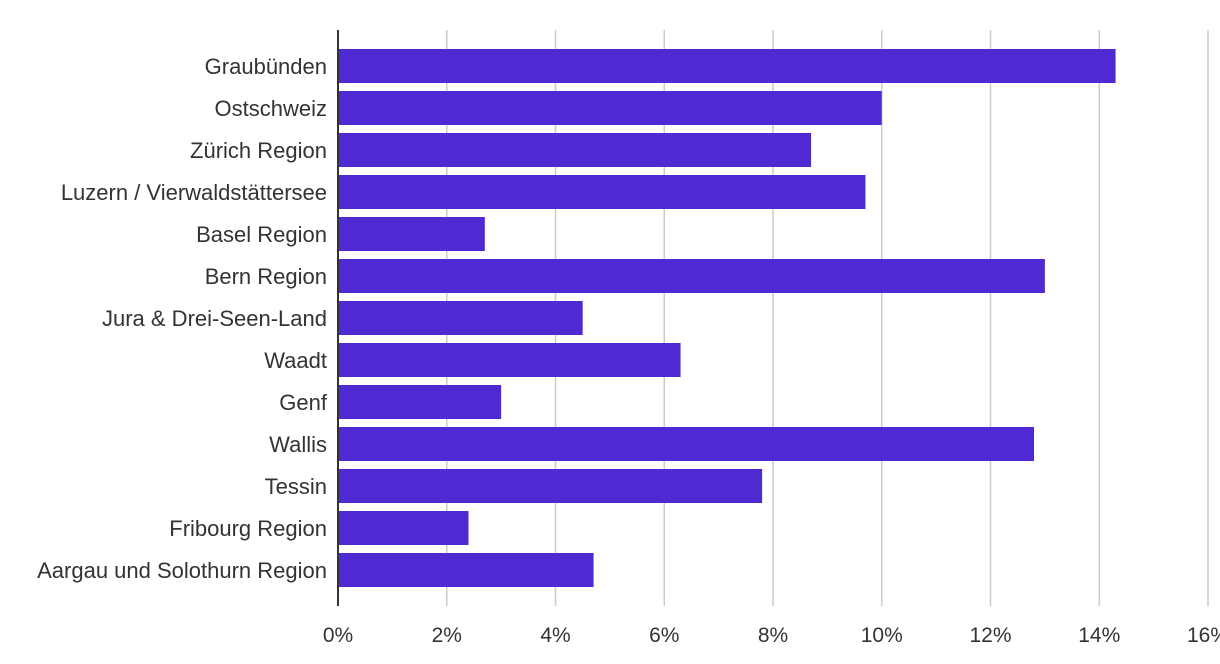 The height and width of the screenshot is (664, 1220). I want to click on x-tick-label: 6%, so click(664, 635).